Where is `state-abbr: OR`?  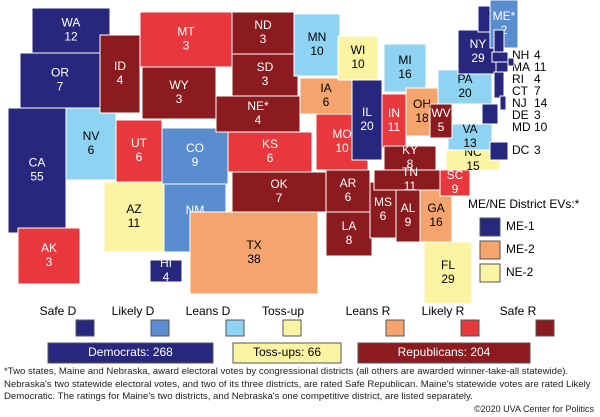
state-abbr: OR is located at coordinates (60, 73).